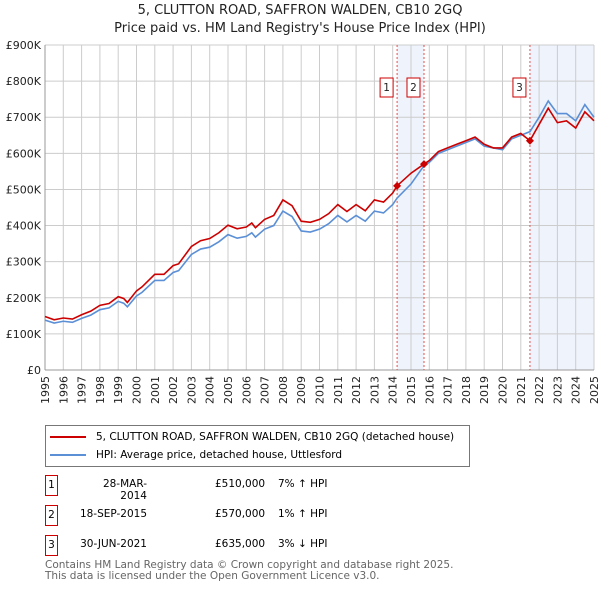 The width and height of the screenshot is (600, 590). Describe the element at coordinates (521, 390) in the screenshot. I see `x-tick-label: 2021` at that location.